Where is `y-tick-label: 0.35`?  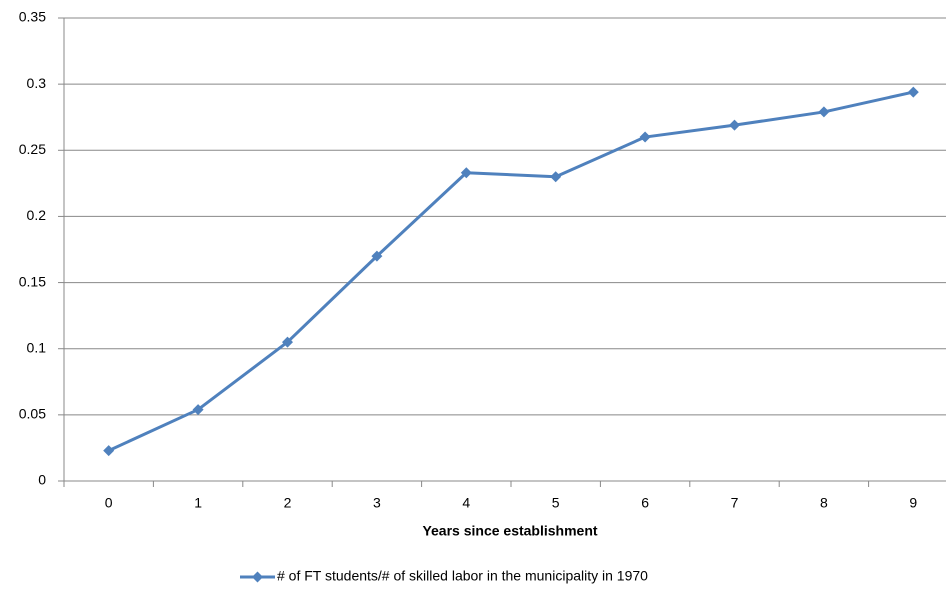
y-tick-label: 0.35 is located at coordinates (32, 17).